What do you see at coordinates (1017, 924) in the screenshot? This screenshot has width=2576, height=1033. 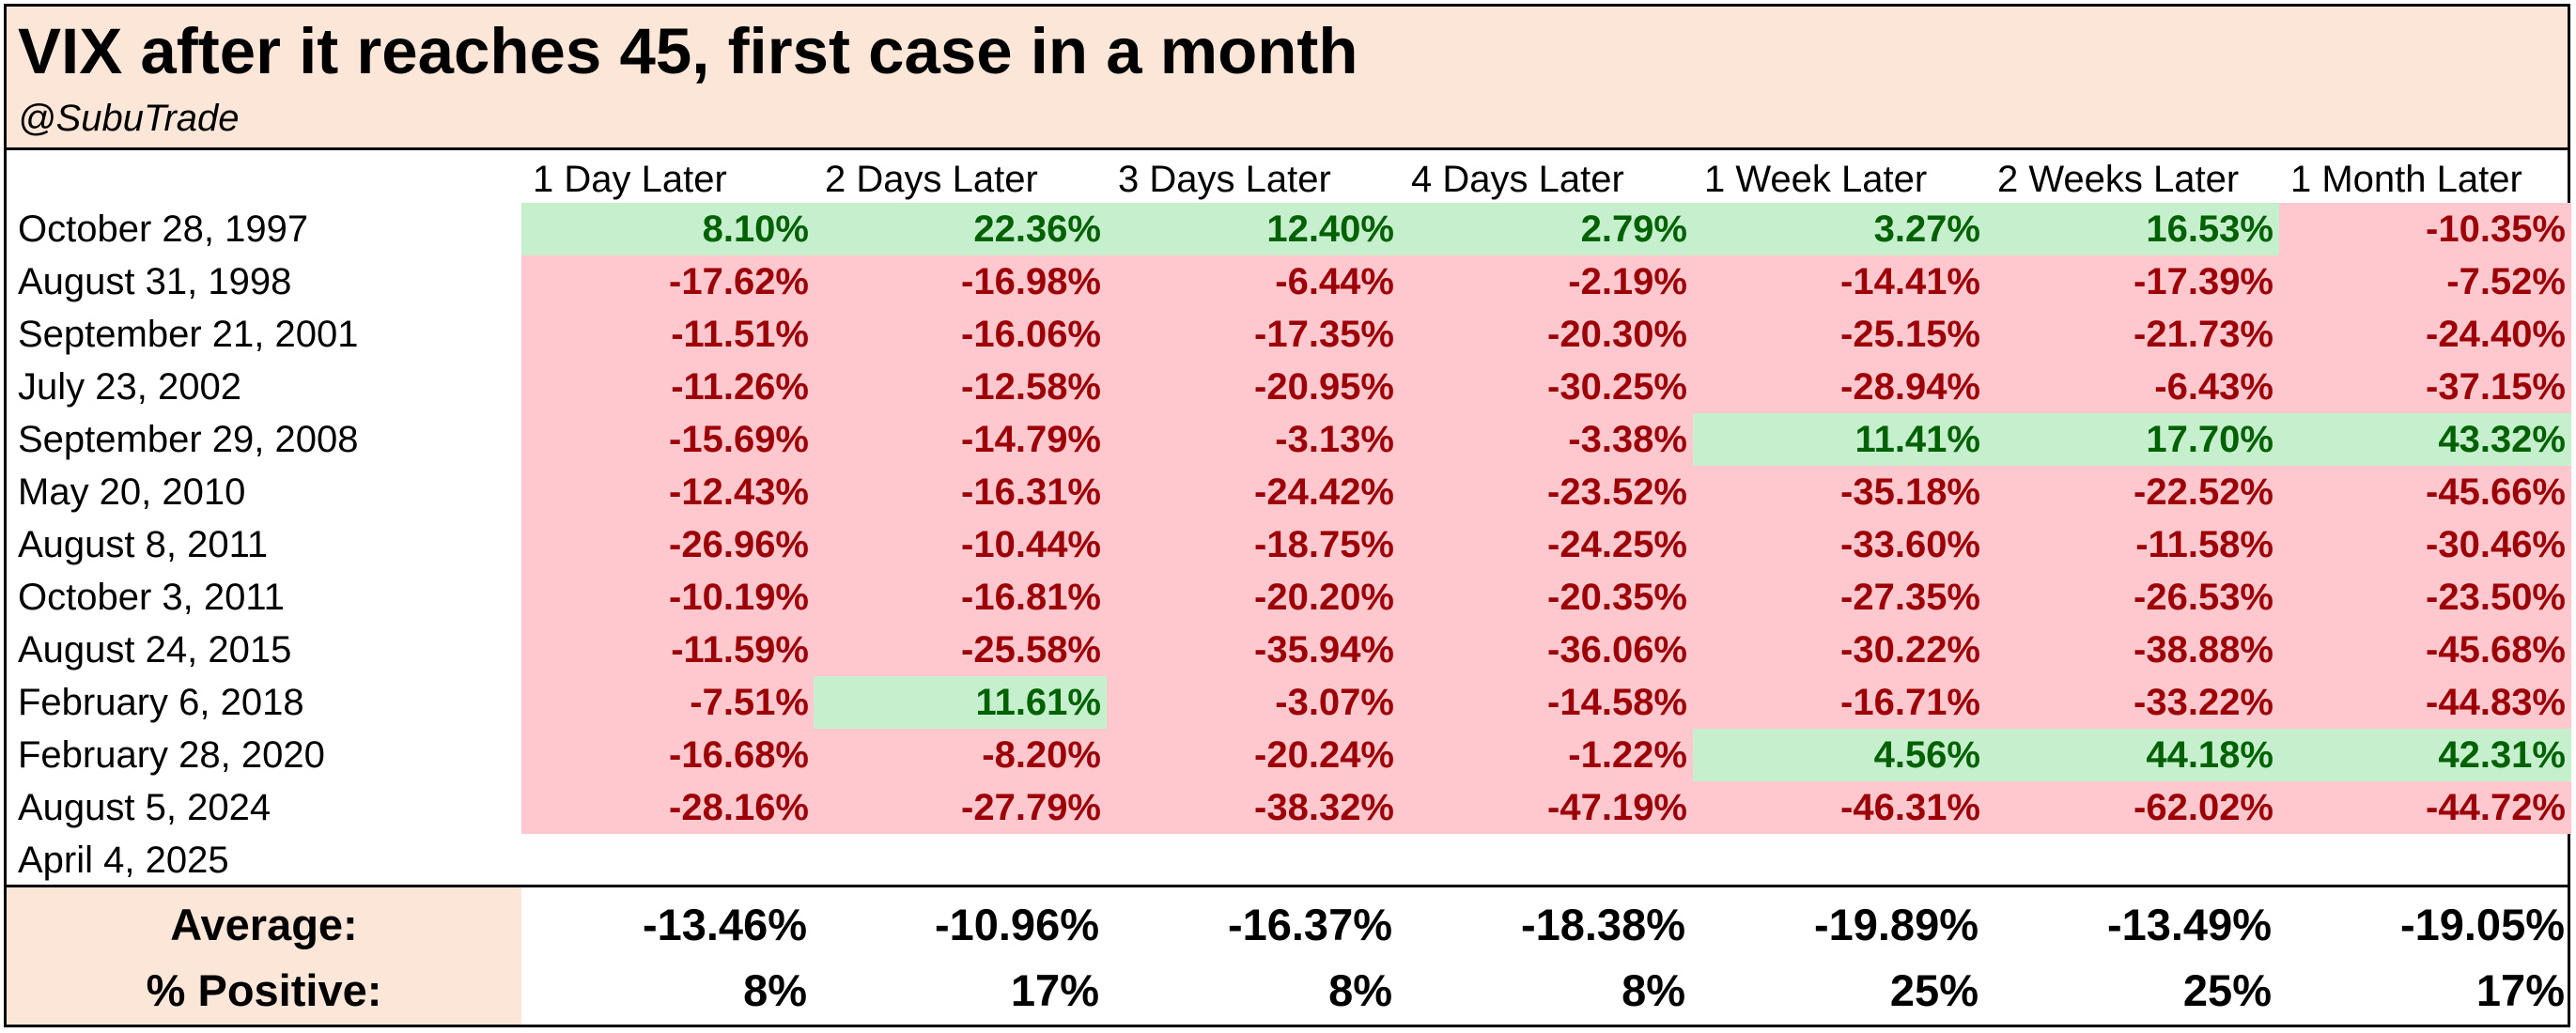 I see `summary-value: -10.96%` at bounding box center [1017, 924].